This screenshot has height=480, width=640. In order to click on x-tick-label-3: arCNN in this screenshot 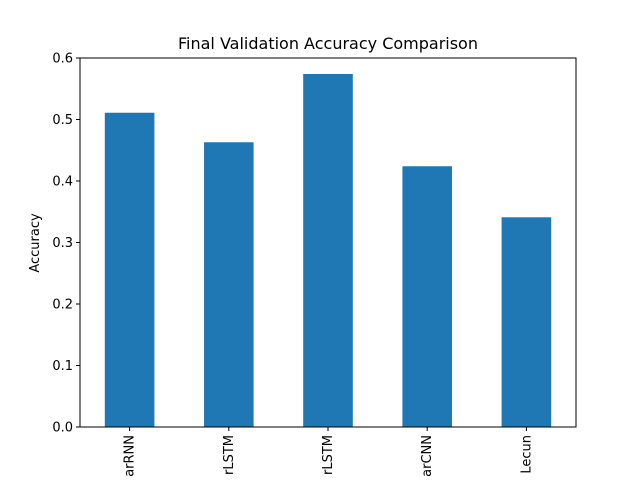, I will do `click(427, 456)`.